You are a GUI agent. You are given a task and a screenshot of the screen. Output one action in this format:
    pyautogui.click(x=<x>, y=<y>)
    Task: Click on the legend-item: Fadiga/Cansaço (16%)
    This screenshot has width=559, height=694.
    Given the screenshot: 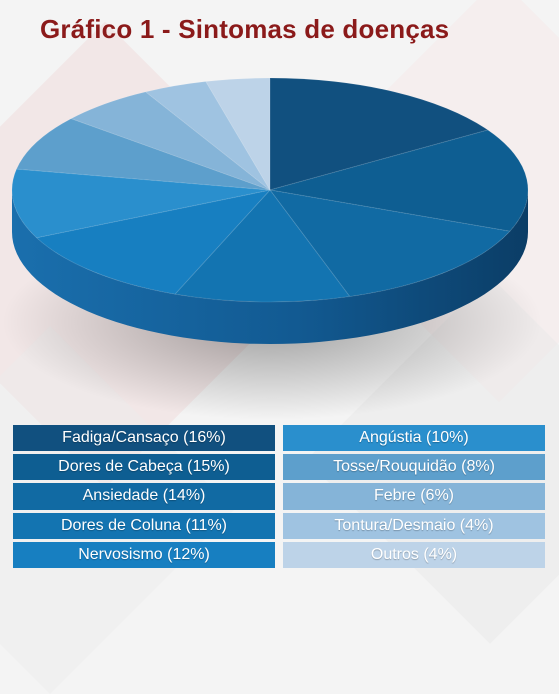 What is the action you would take?
    pyautogui.click(x=144, y=438)
    